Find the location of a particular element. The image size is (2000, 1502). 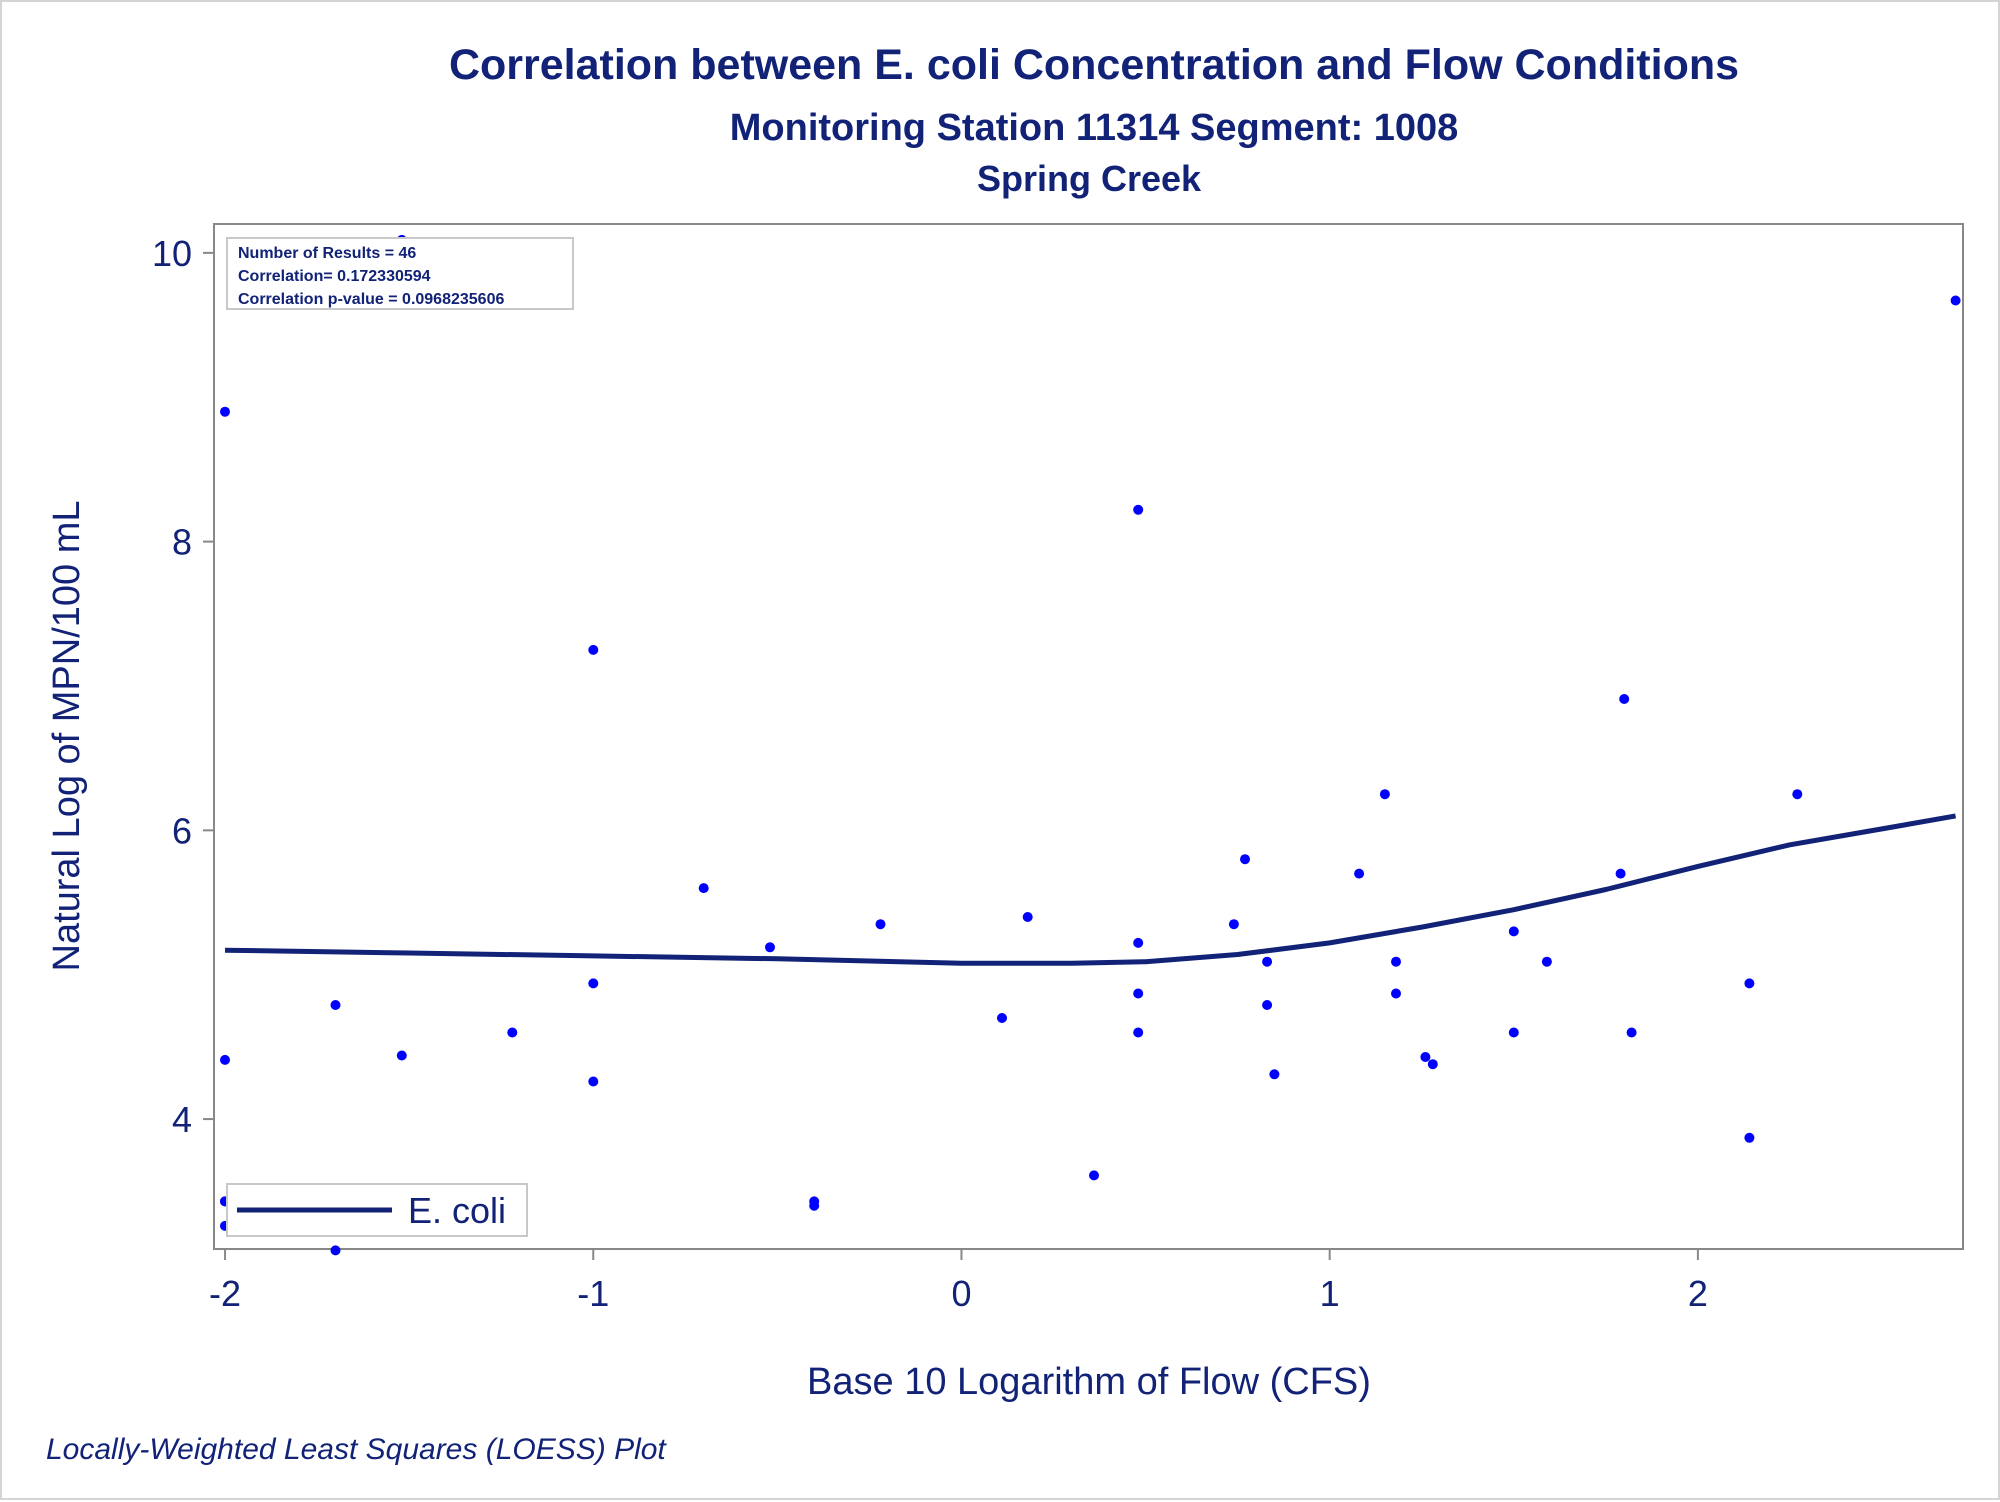

x-tick-label: 1 is located at coordinates (1330, 1293).